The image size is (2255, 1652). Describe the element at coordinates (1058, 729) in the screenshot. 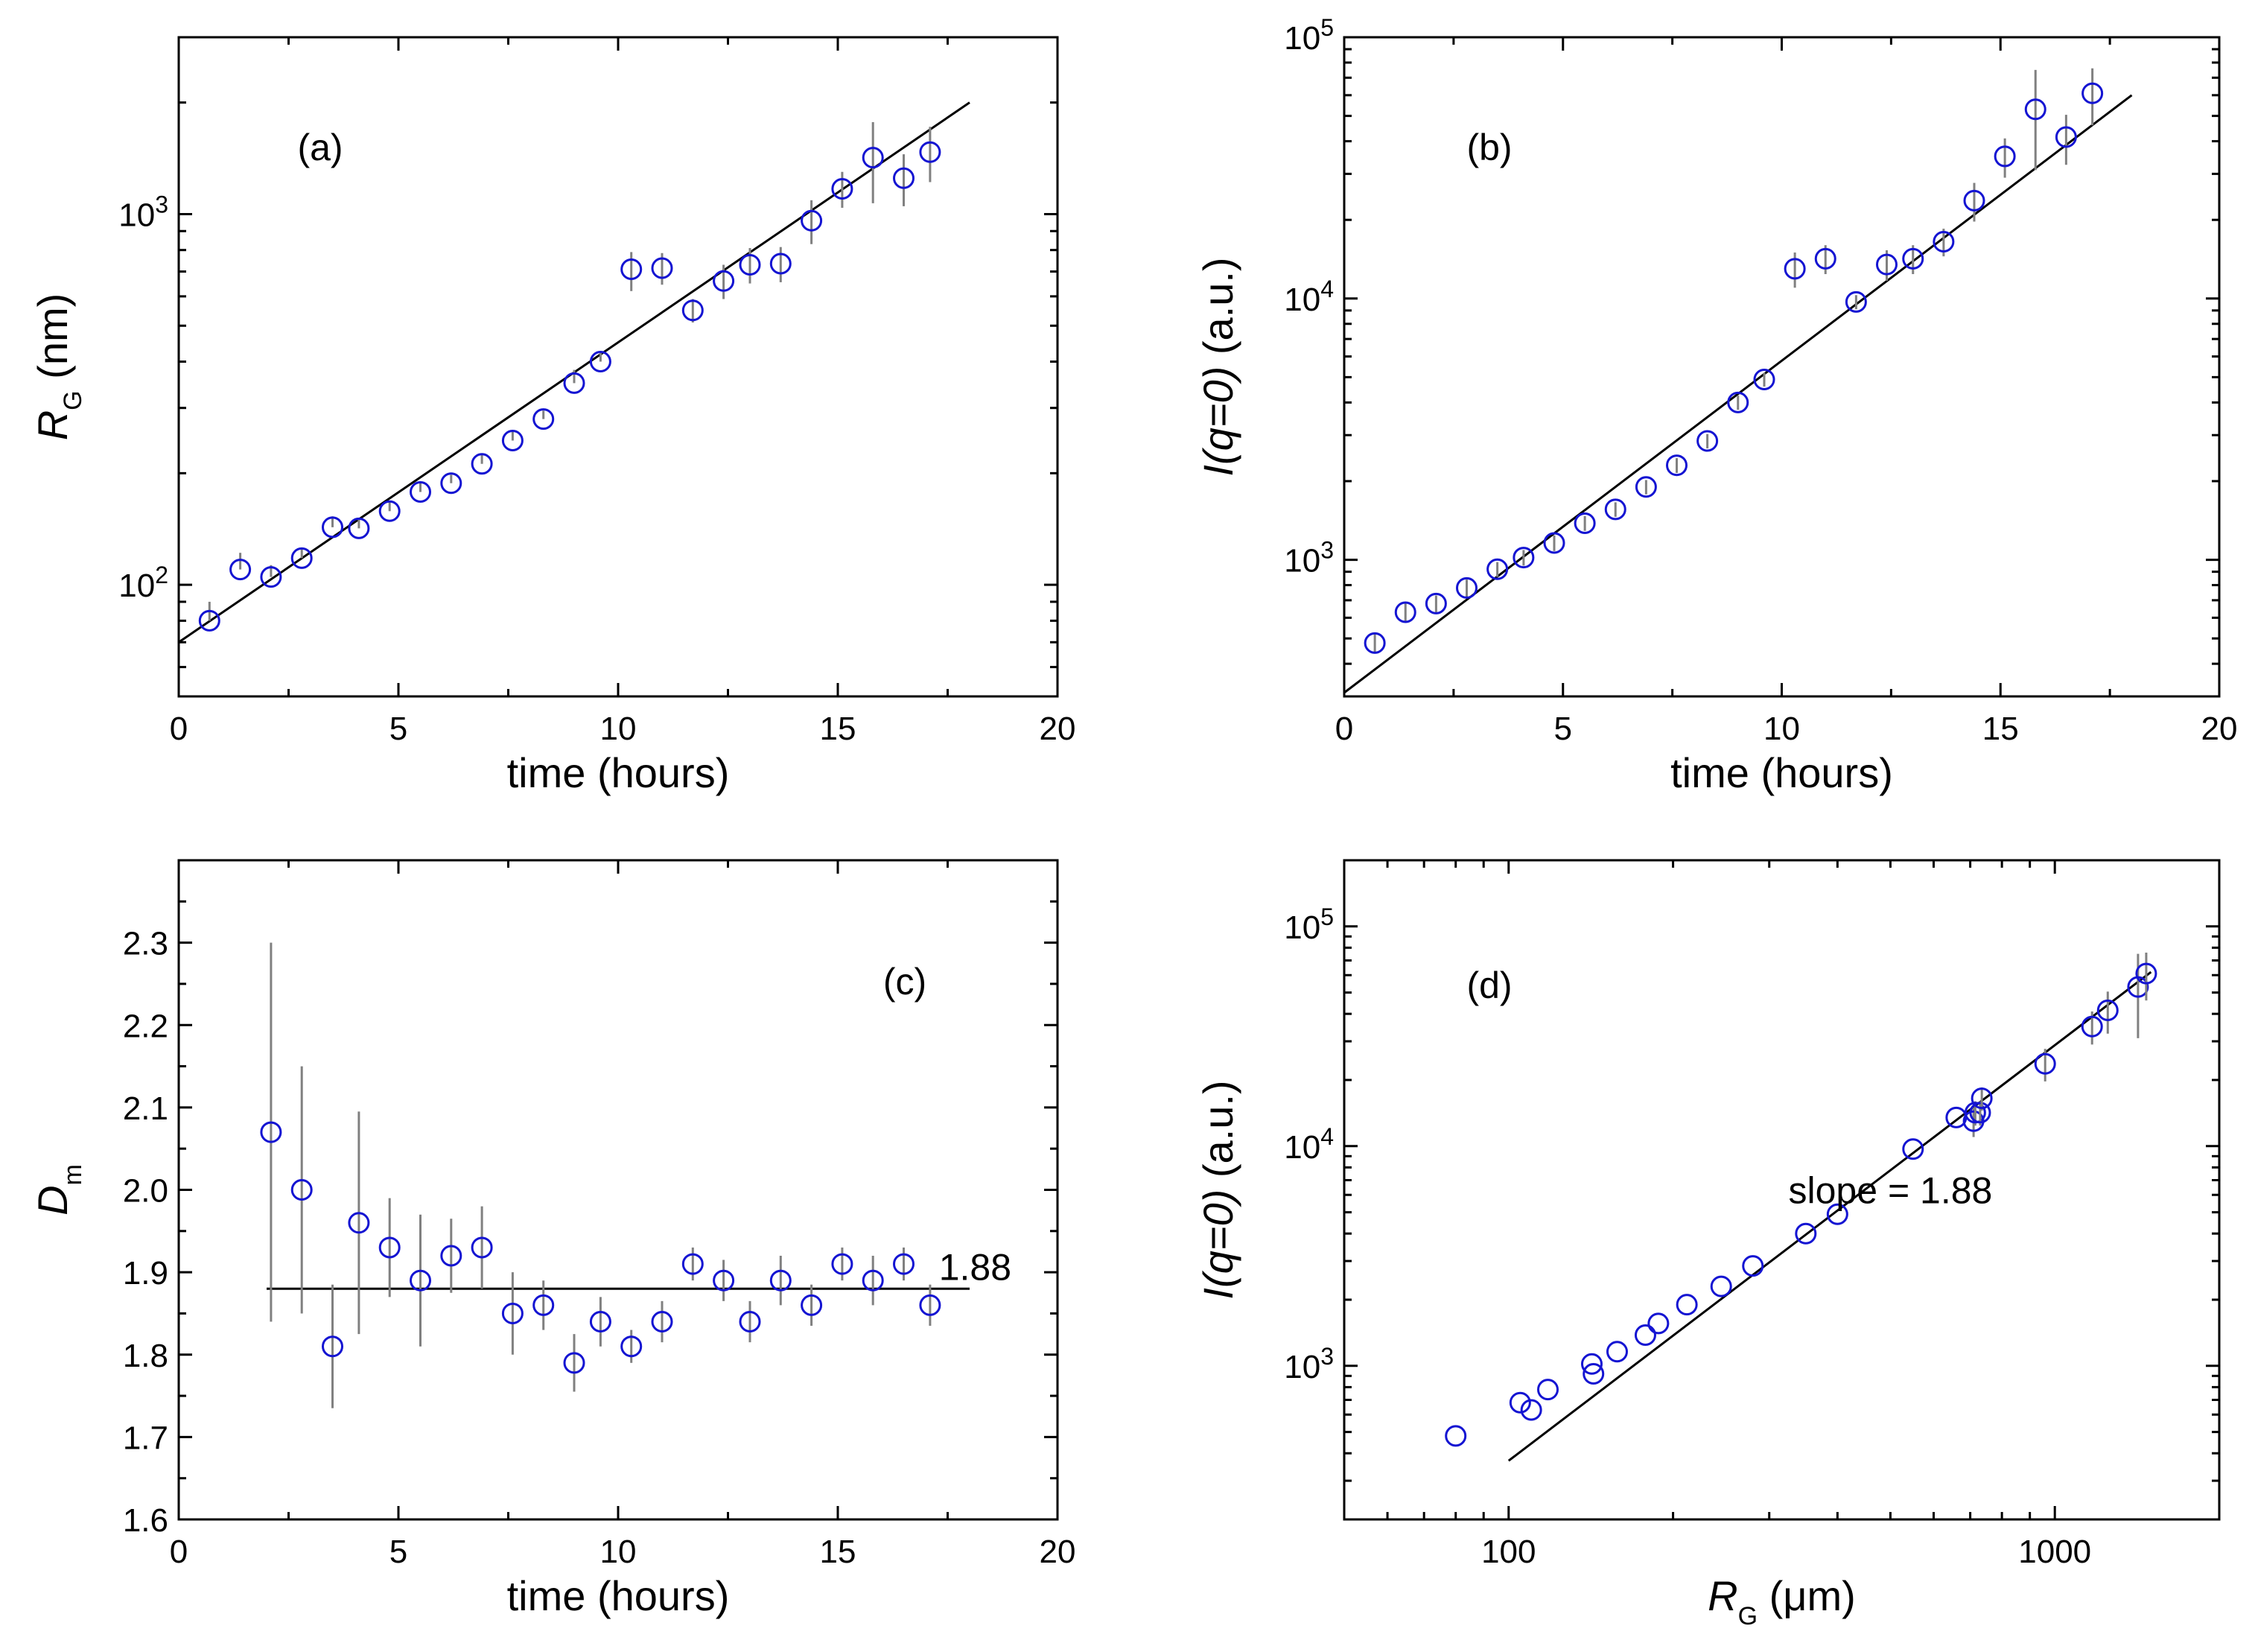

I see `x-tick-label: 20` at that location.